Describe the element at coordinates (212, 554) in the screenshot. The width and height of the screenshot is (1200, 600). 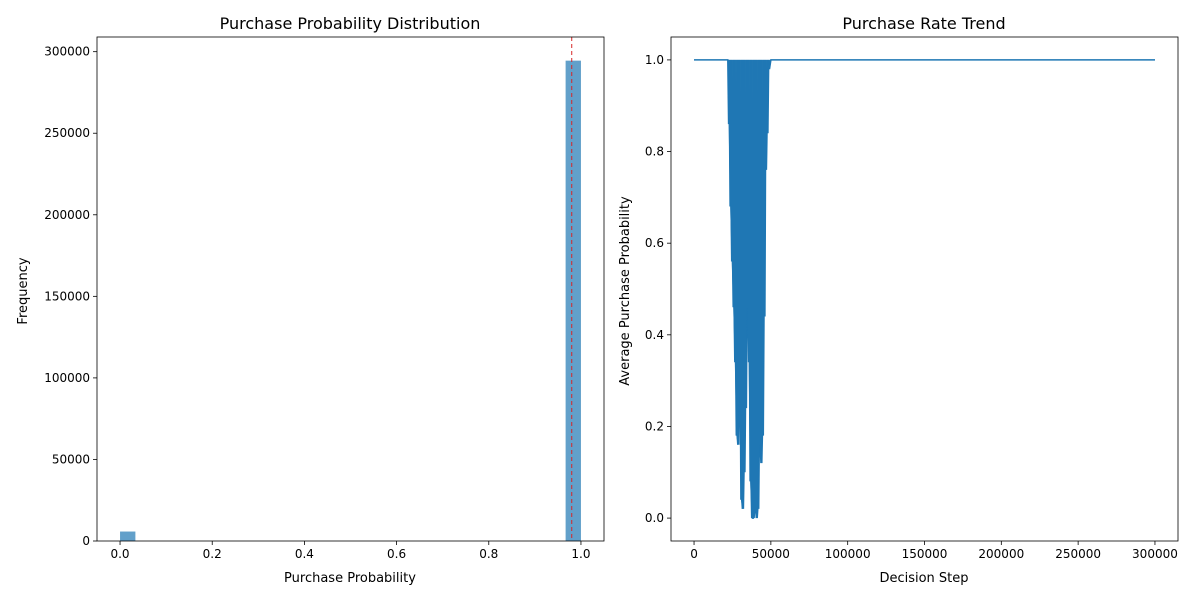
I see `histogram-x-tick-label: 0.2` at that location.